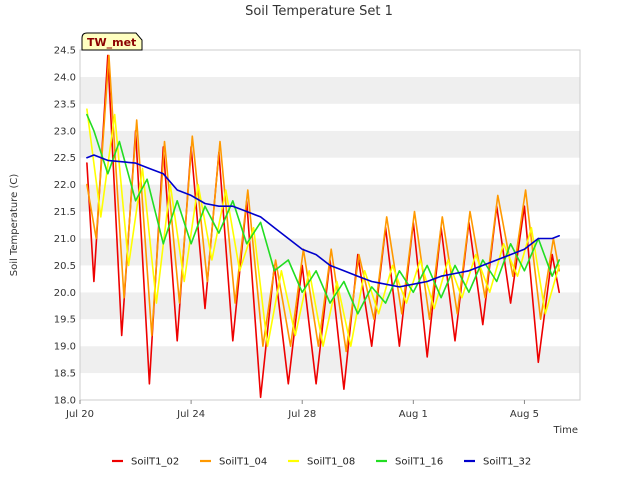  What do you see at coordinates (65, 51) in the screenshot?
I see `y-tick-label: 24.5` at bounding box center [65, 51].